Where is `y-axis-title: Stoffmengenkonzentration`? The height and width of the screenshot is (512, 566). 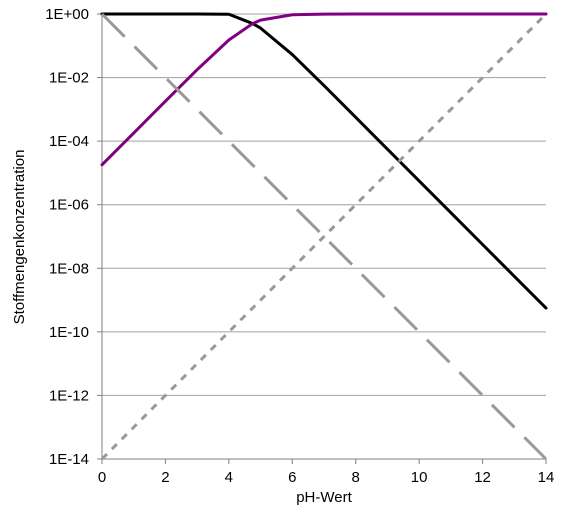 y-axis-title: Stoffmengenkonzentration is located at coordinates (19, 237).